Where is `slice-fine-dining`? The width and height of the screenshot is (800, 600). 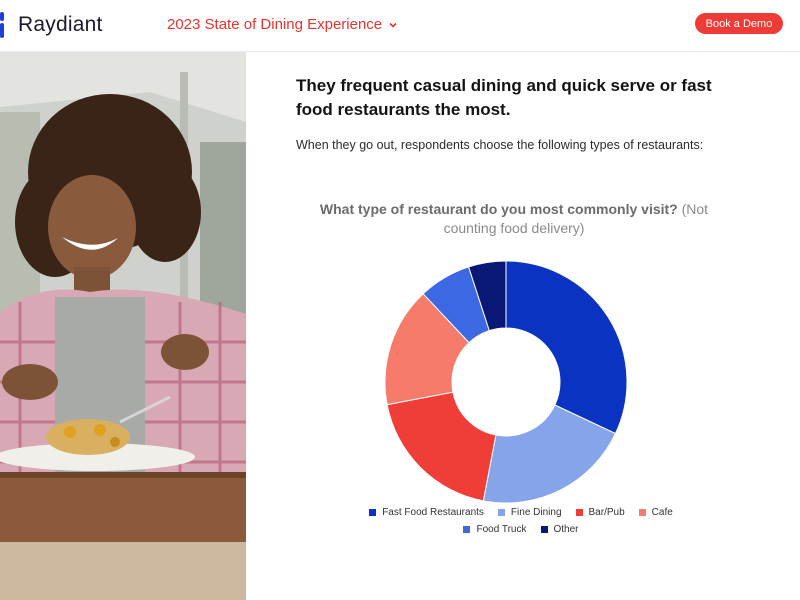 slice-fine-dining is located at coordinates (549, 454).